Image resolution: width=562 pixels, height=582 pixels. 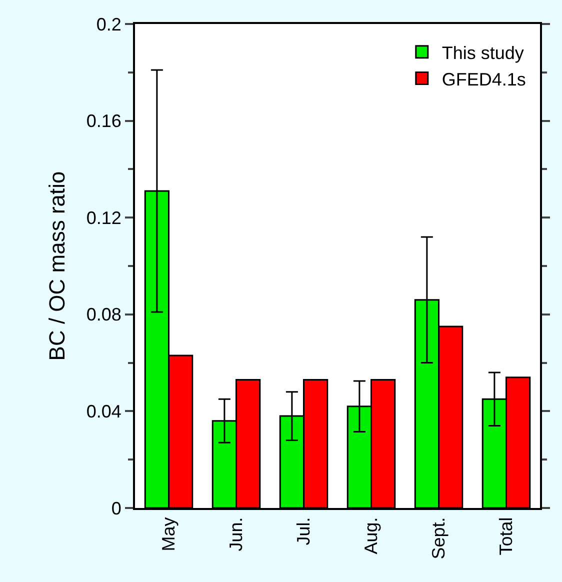 What do you see at coordinates (116, 508) in the screenshot?
I see `y-tick-label: 0` at bounding box center [116, 508].